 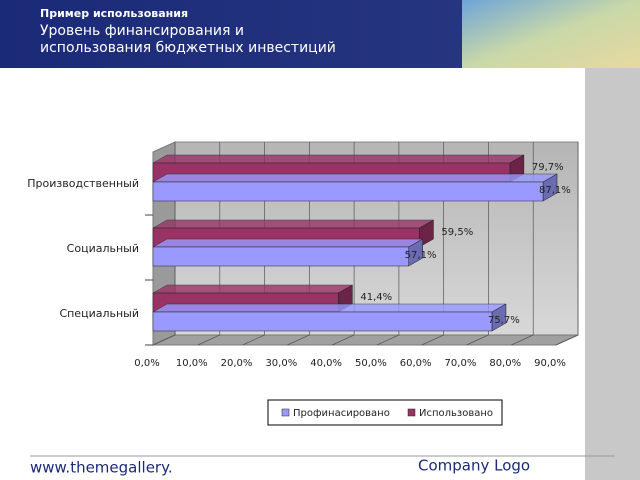 I want to click on value-label: 79,7%, so click(x=548, y=167).